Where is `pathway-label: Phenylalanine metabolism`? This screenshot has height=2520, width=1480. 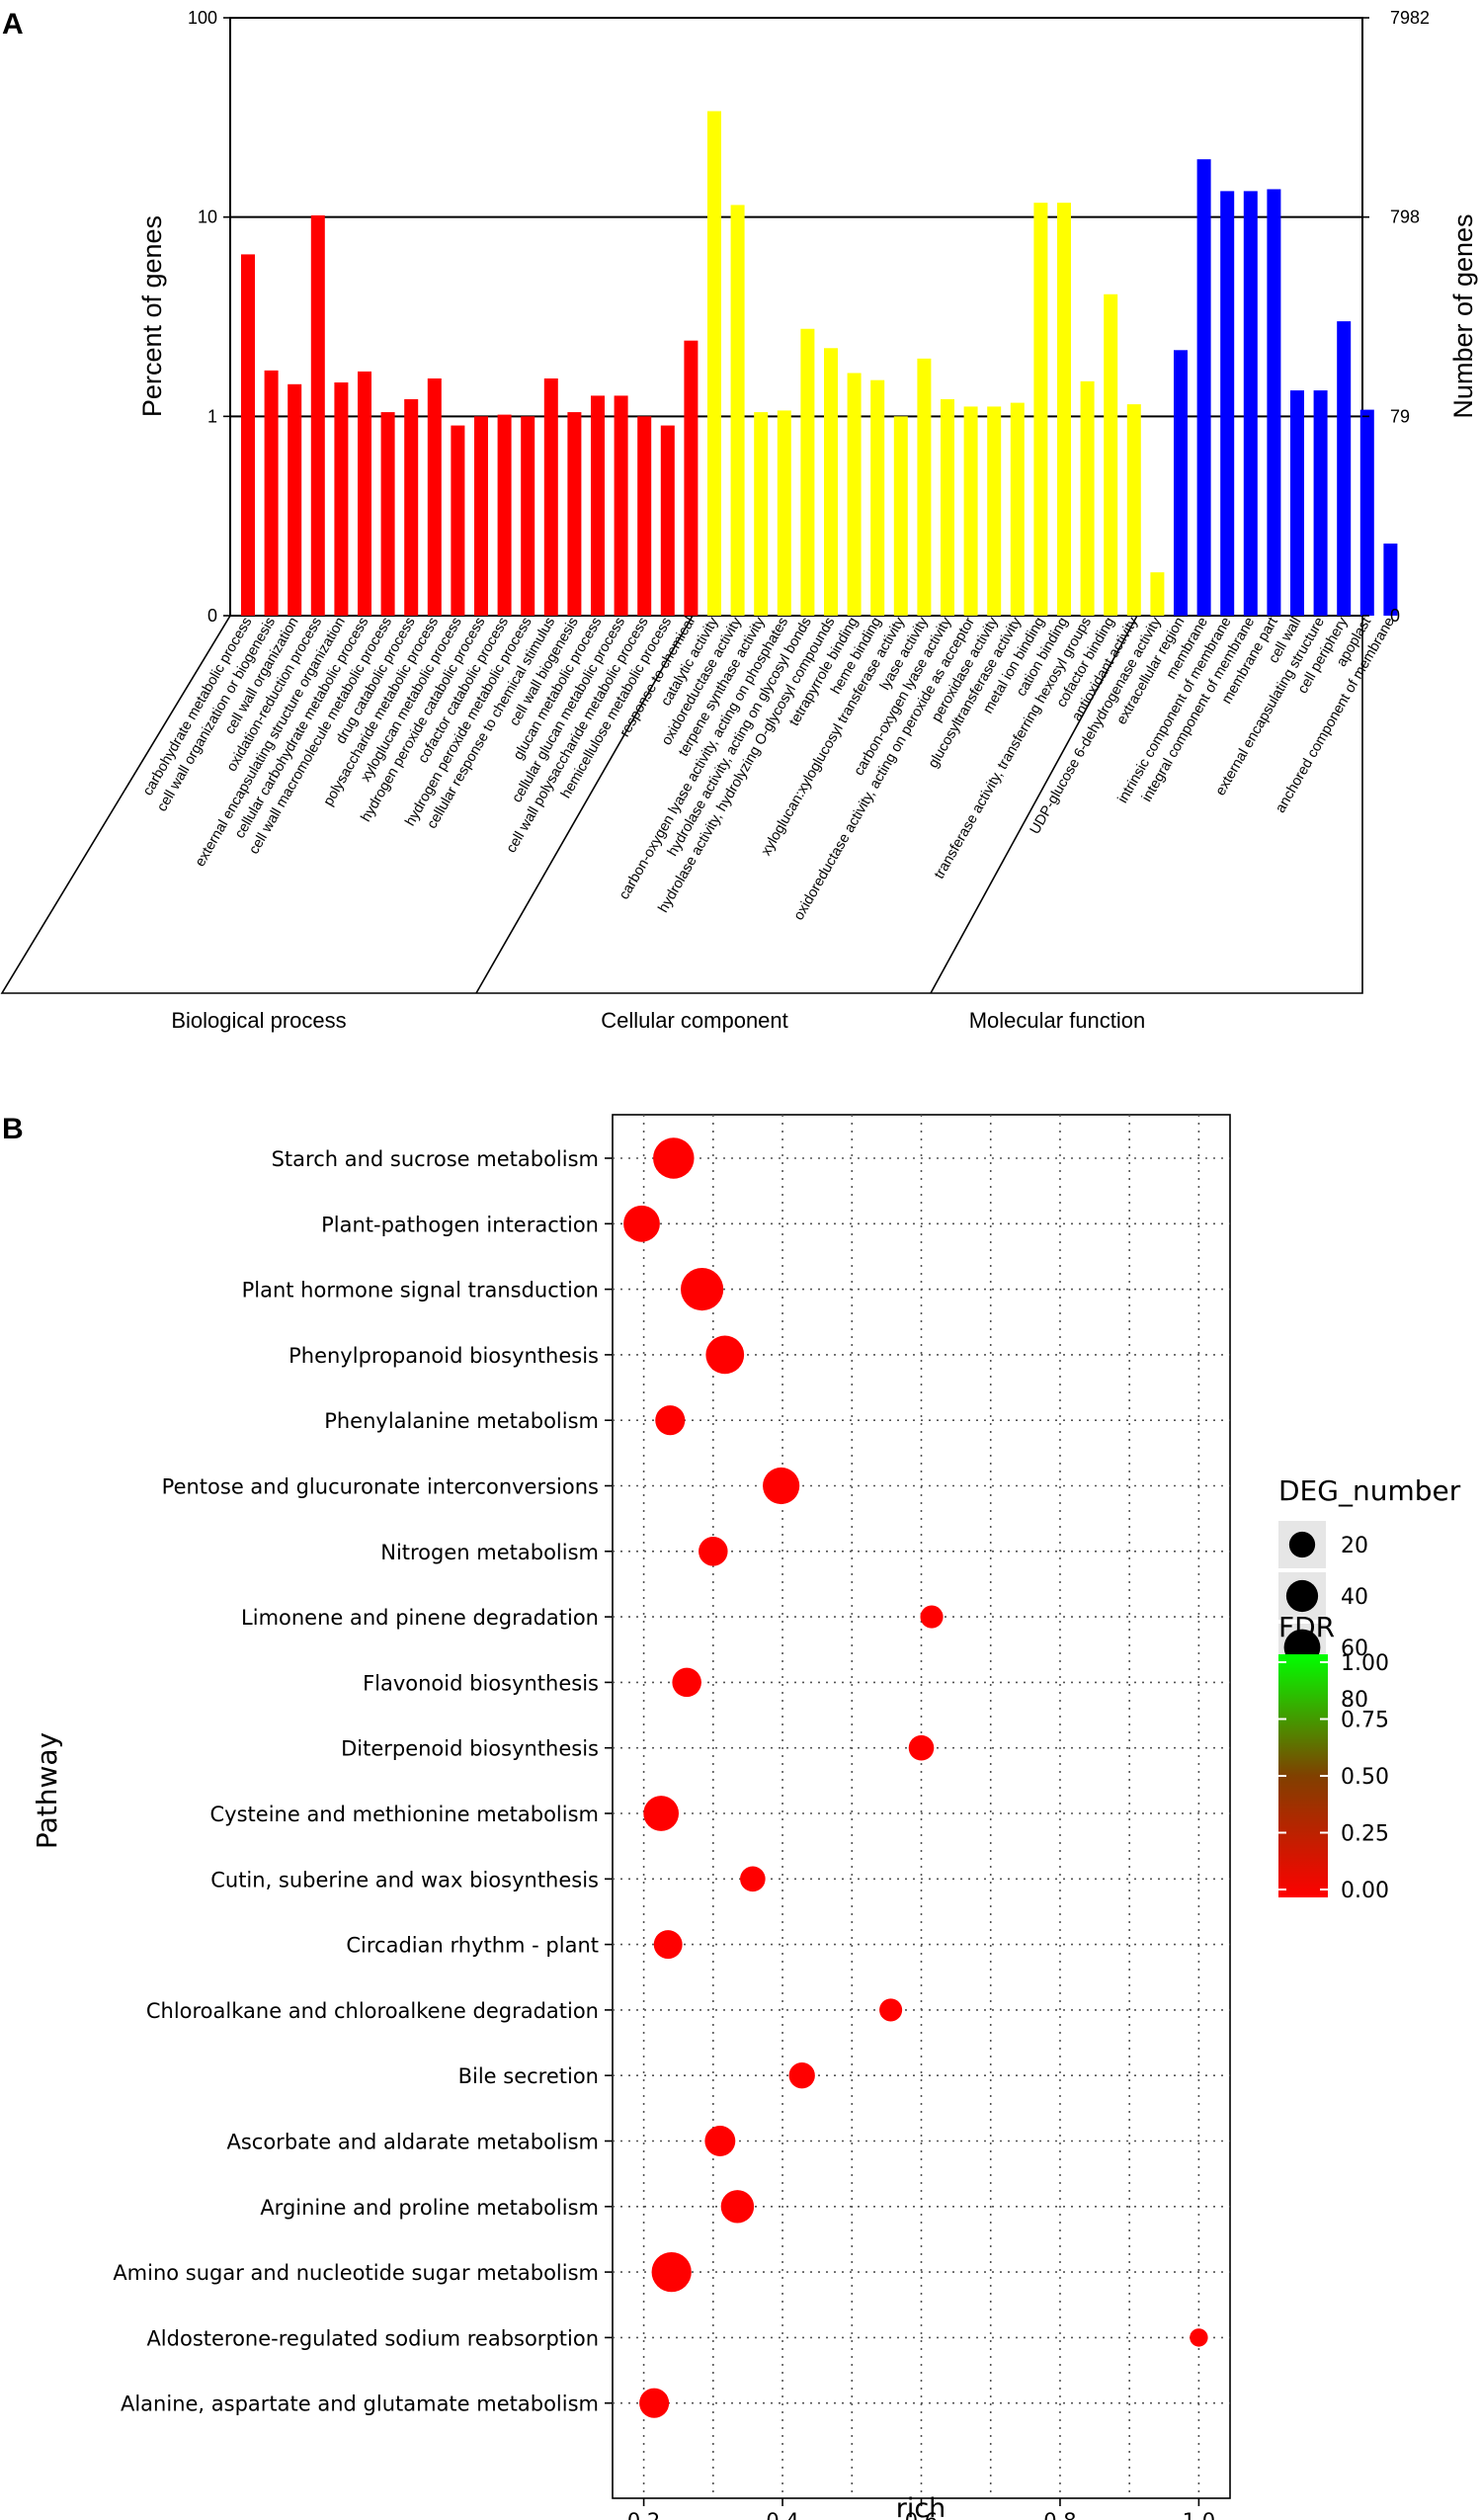 pathway-label: Phenylalanine metabolism is located at coordinates (461, 1421).